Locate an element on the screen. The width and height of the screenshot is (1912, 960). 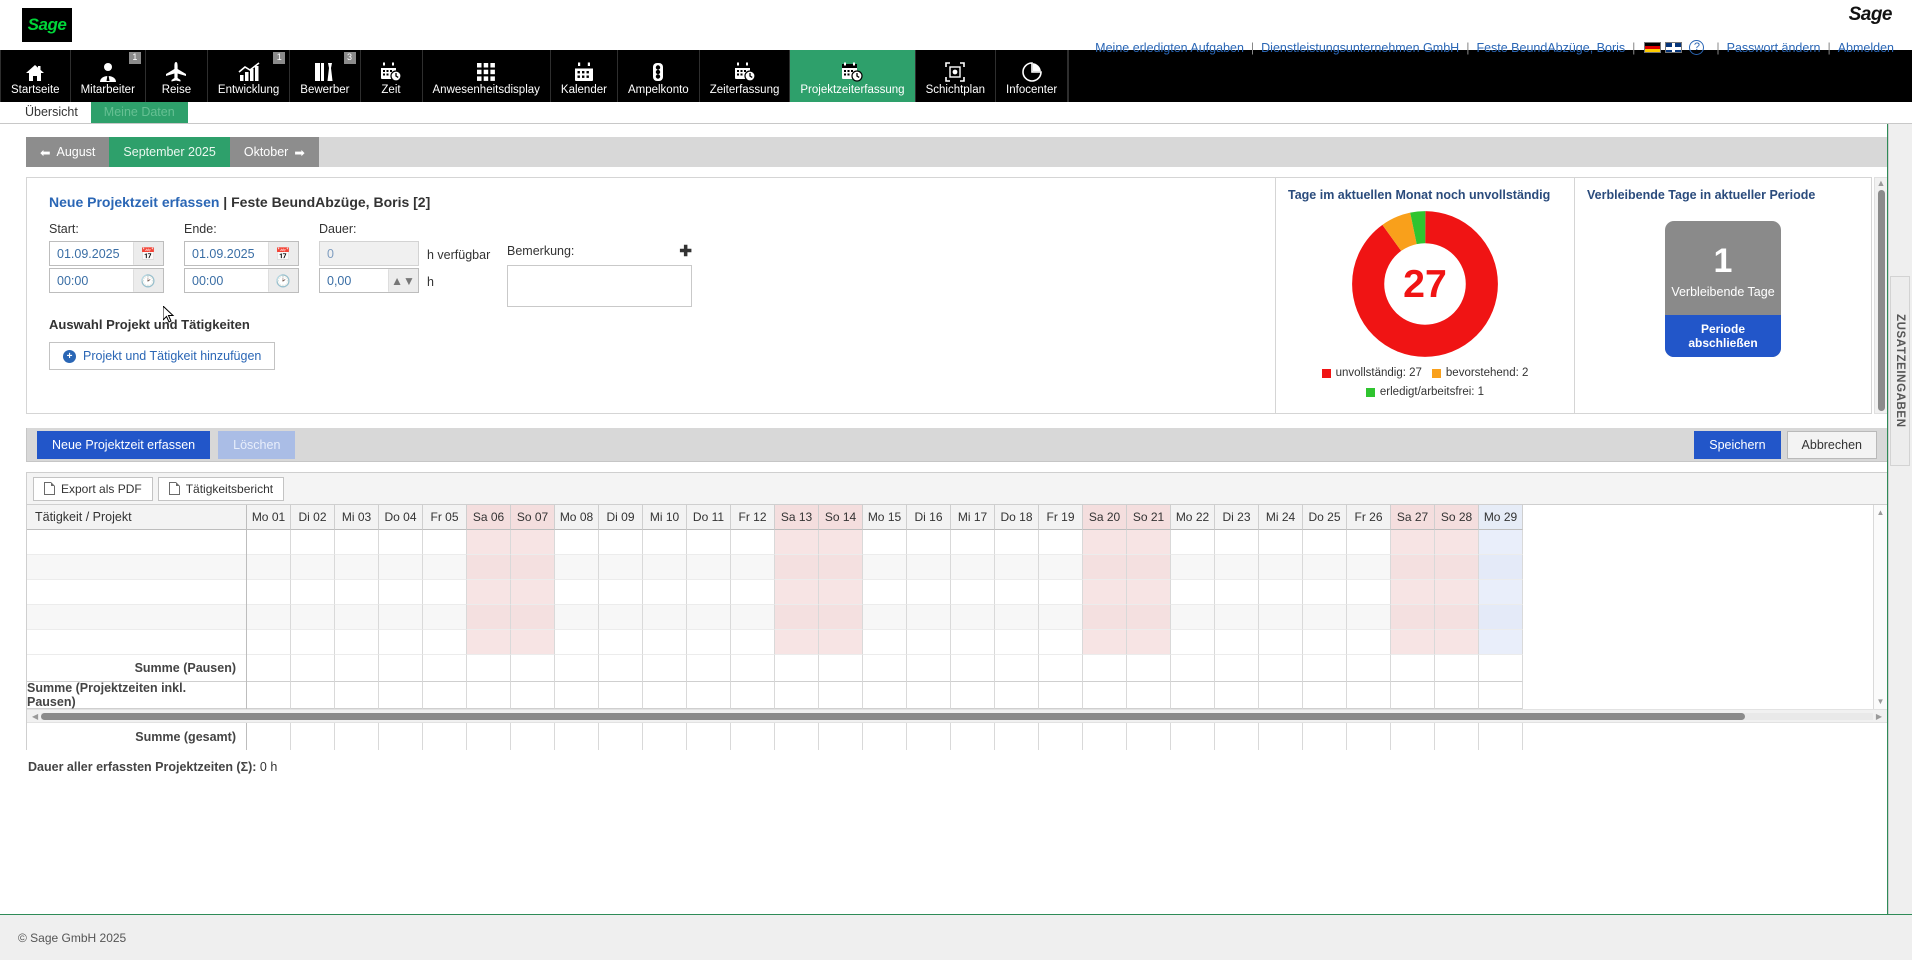
nav-item-zeiterfassung: Zeiterfassung is located at coordinates (745, 76).